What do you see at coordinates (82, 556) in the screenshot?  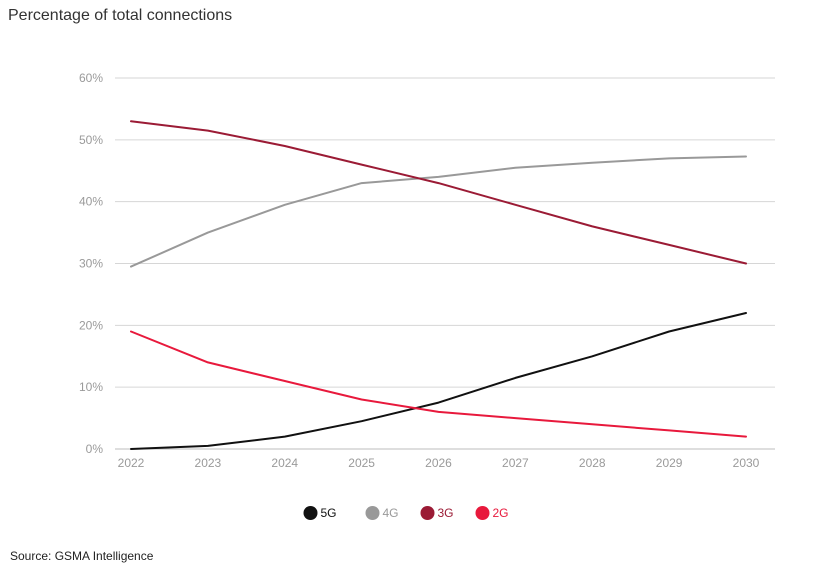 I see `source-note: Source: GSMA Intelligence` at bounding box center [82, 556].